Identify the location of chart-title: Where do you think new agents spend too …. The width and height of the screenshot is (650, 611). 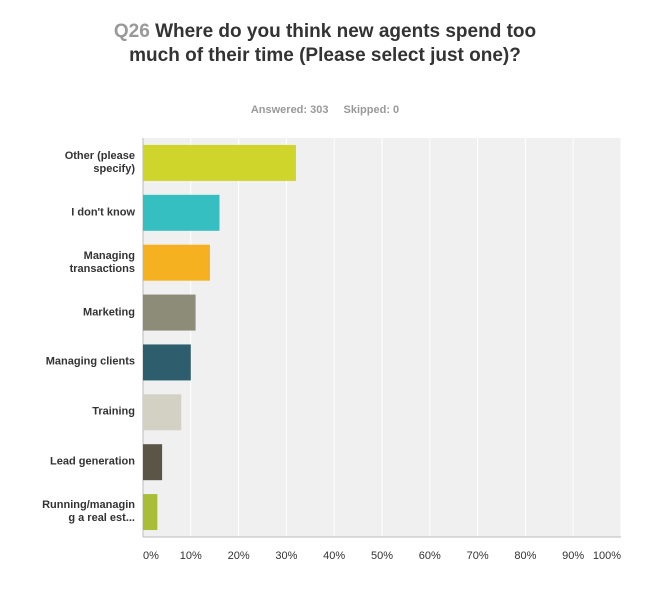
(333, 43).